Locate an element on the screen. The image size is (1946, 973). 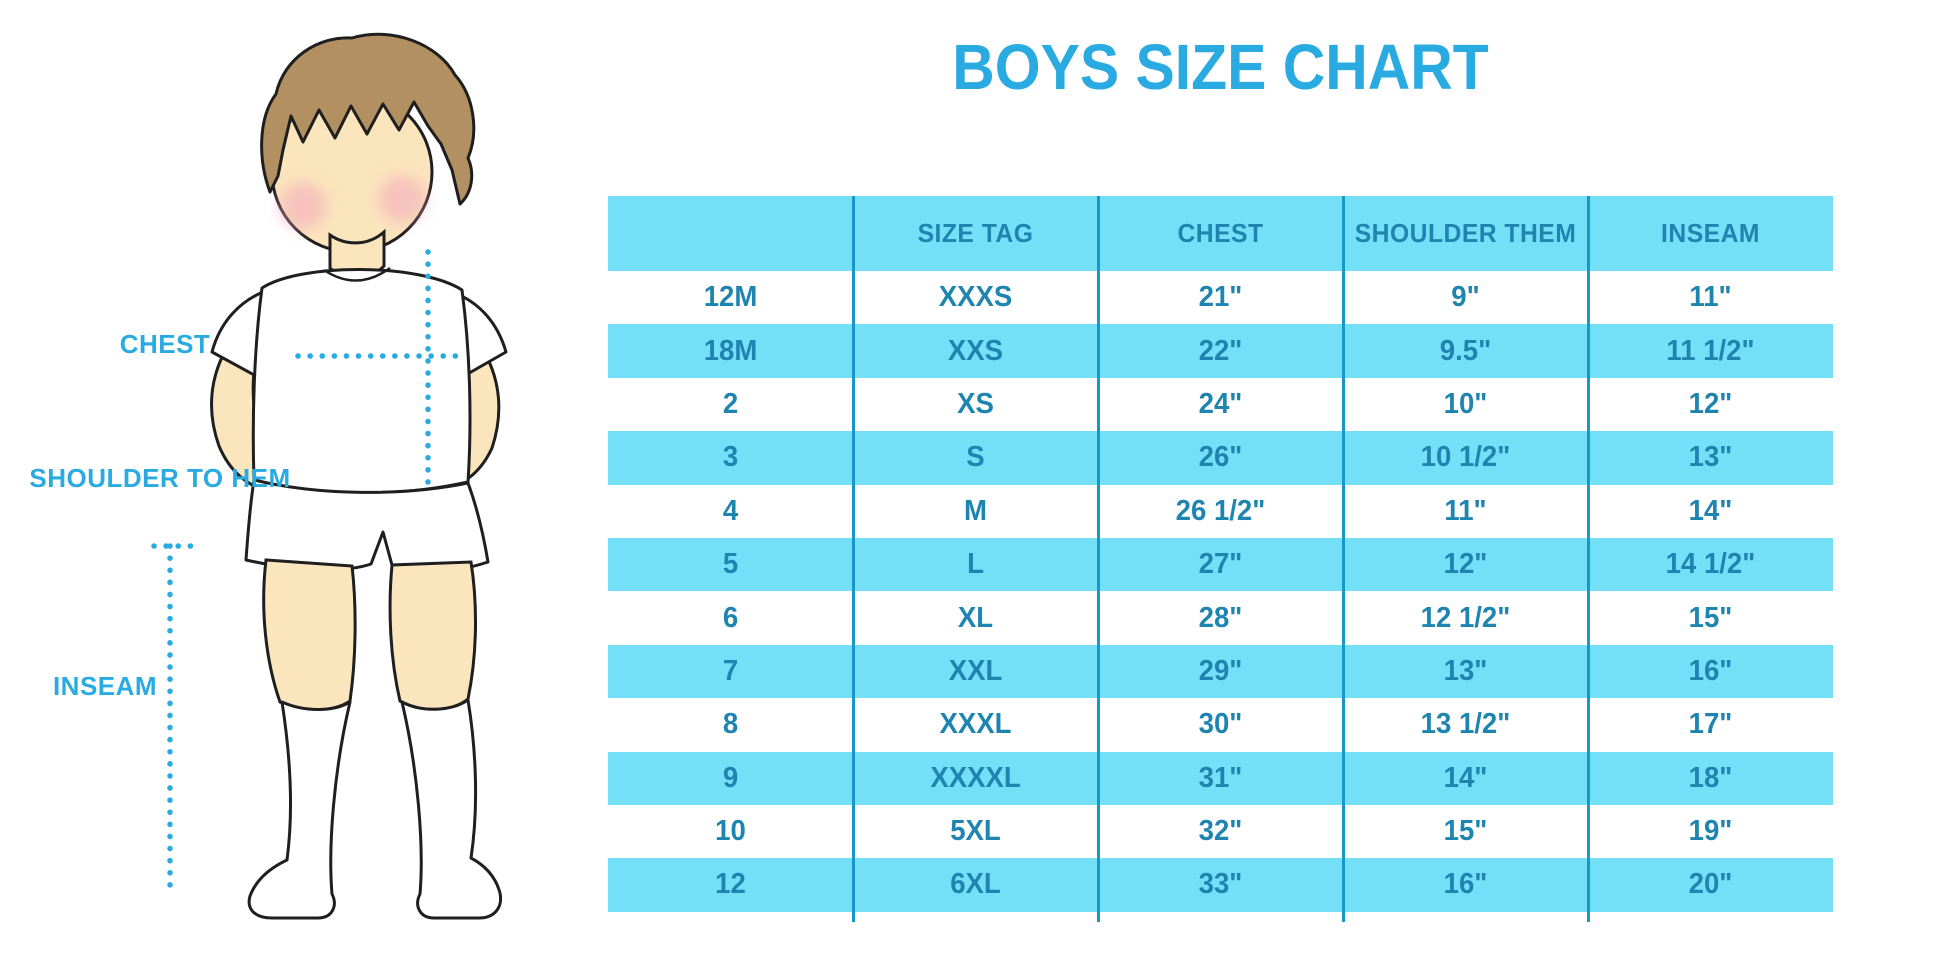
collar-line is located at coordinates (357, 274).